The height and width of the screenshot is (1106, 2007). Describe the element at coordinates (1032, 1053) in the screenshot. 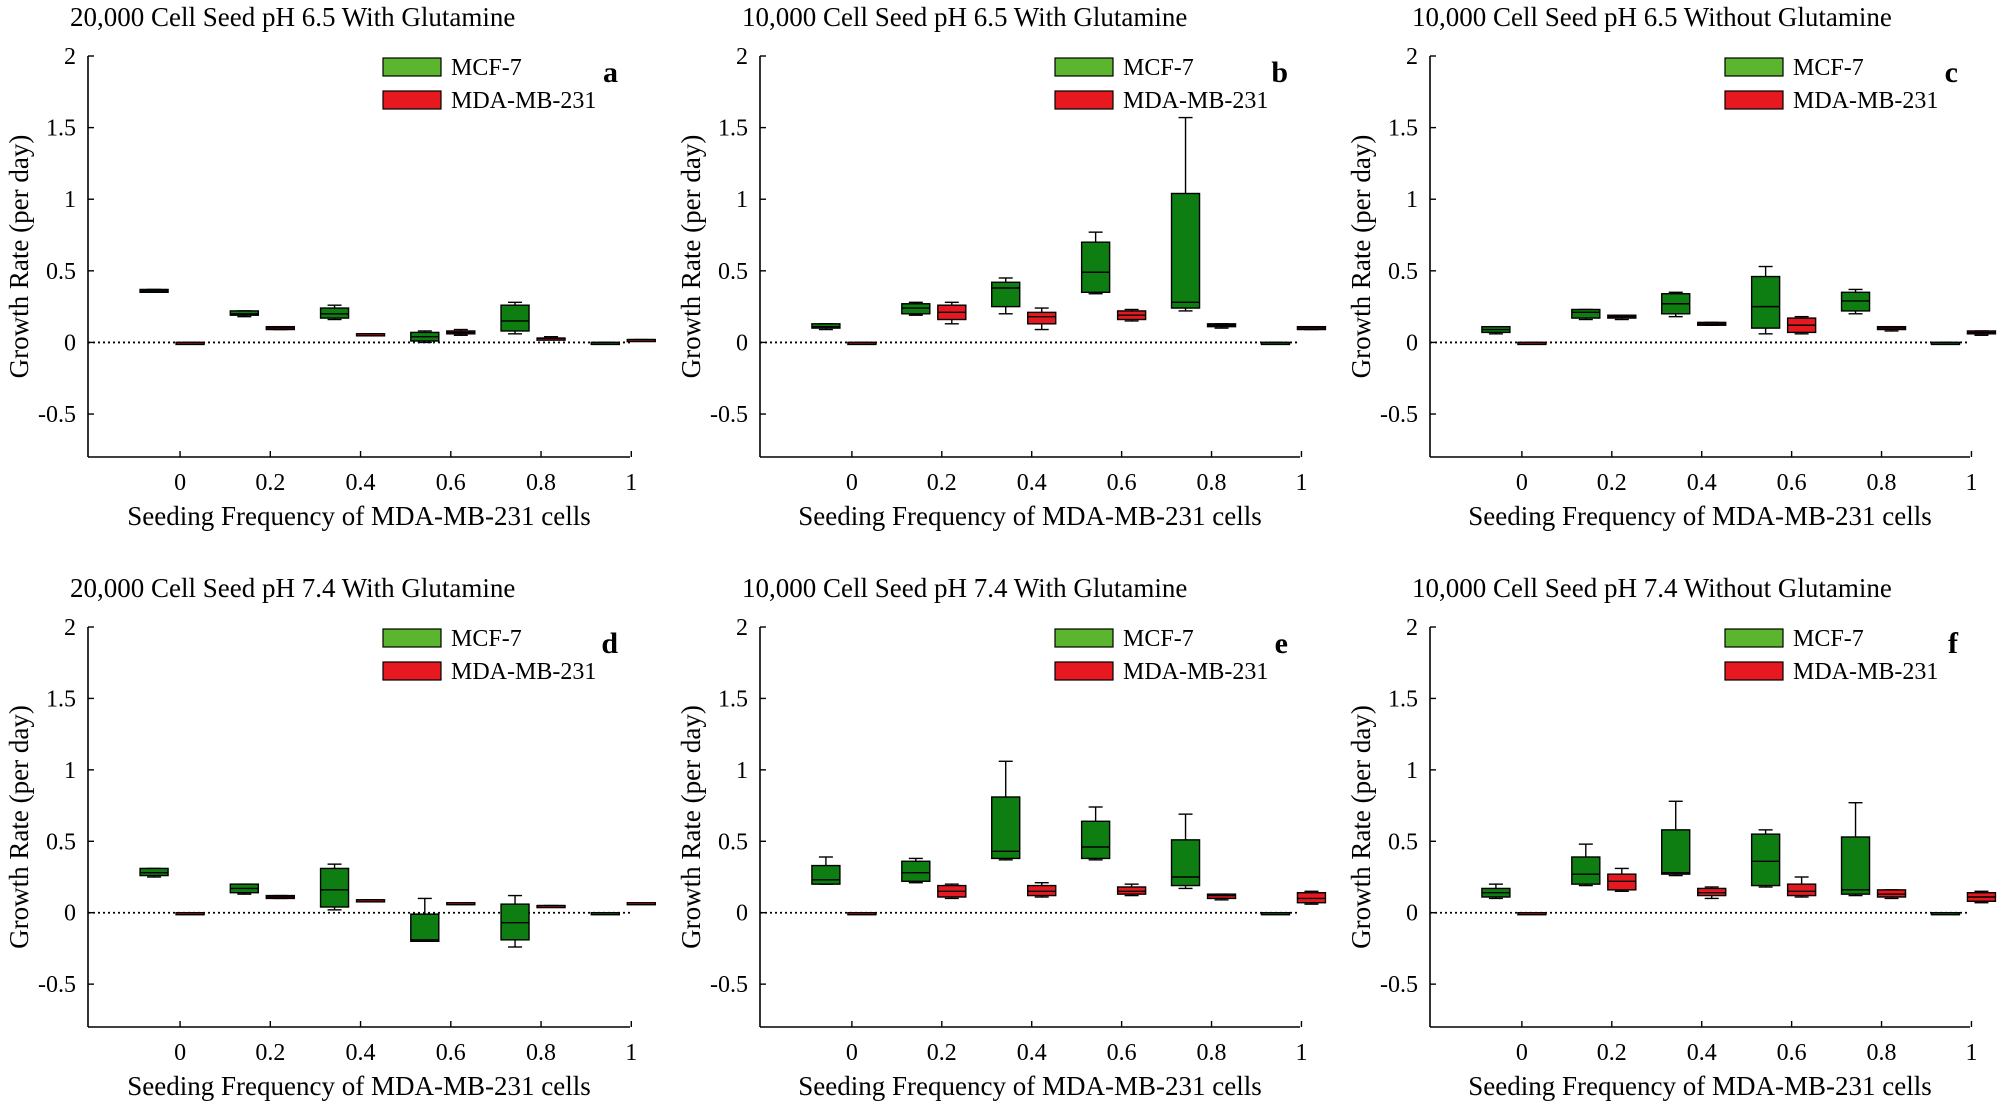

I see `x-tick-label: 0.4` at that location.